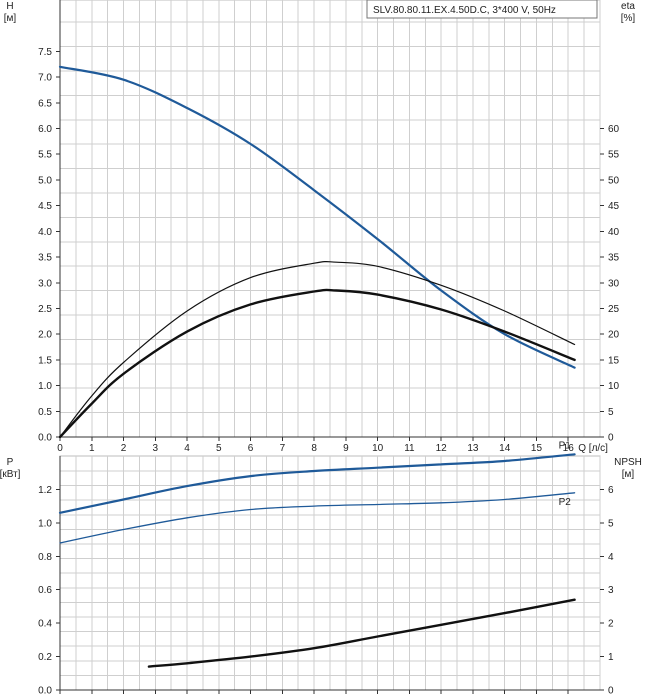  Describe the element at coordinates (464, 10) in the screenshot. I see `model-label: SLV.80.80.11.EX.4.50D.C, 3*400 V, 50Hz` at that location.